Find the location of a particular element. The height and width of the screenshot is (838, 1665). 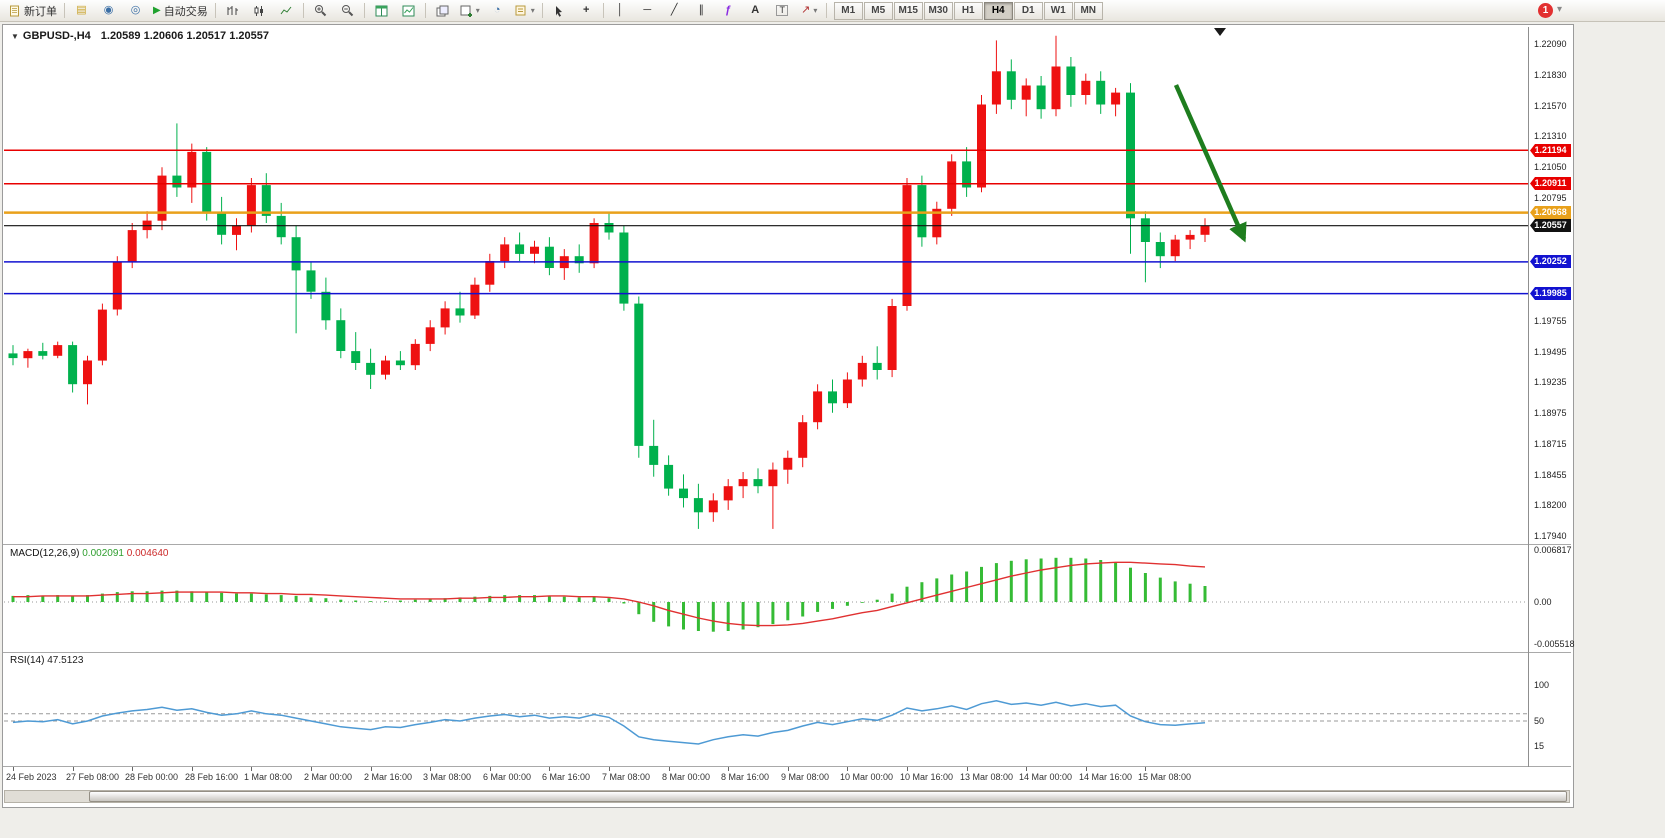

timeframe-toolbar: M1 M5 M15 M30 H1 H4 D1 W1 MN is located at coordinates (968, 10).